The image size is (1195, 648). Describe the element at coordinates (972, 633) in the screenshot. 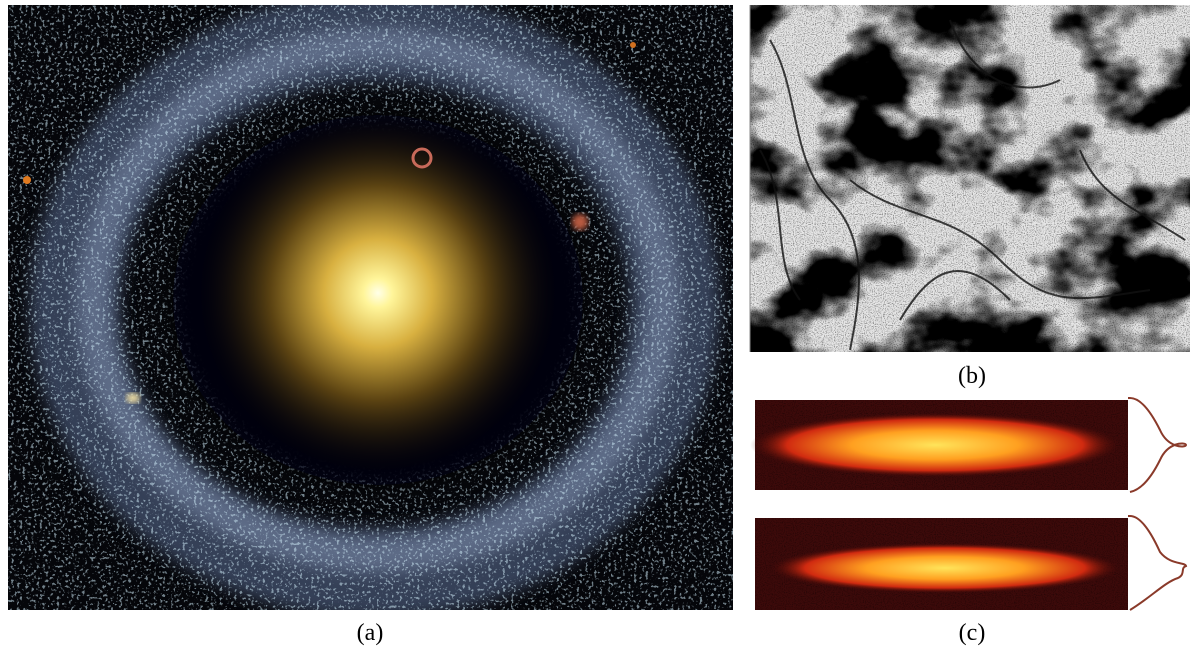

I see `caption: (c)` at that location.